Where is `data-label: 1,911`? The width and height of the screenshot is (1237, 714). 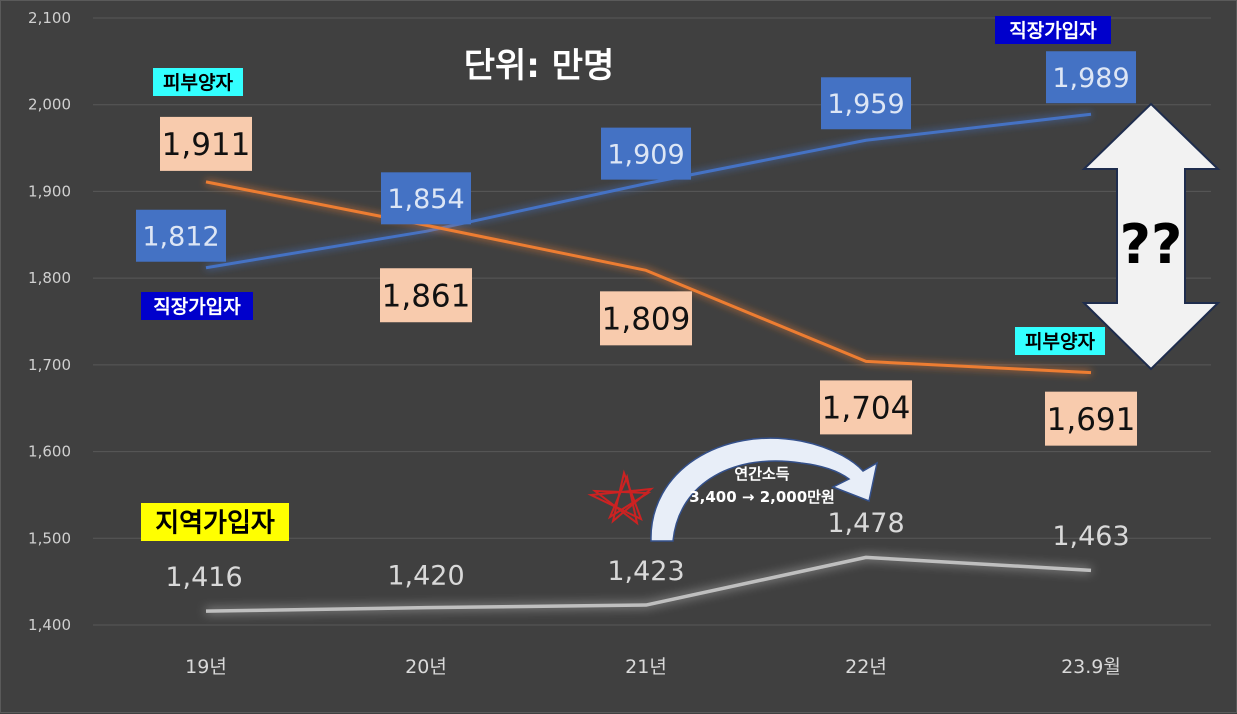
data-label: 1,911 is located at coordinates (206, 145).